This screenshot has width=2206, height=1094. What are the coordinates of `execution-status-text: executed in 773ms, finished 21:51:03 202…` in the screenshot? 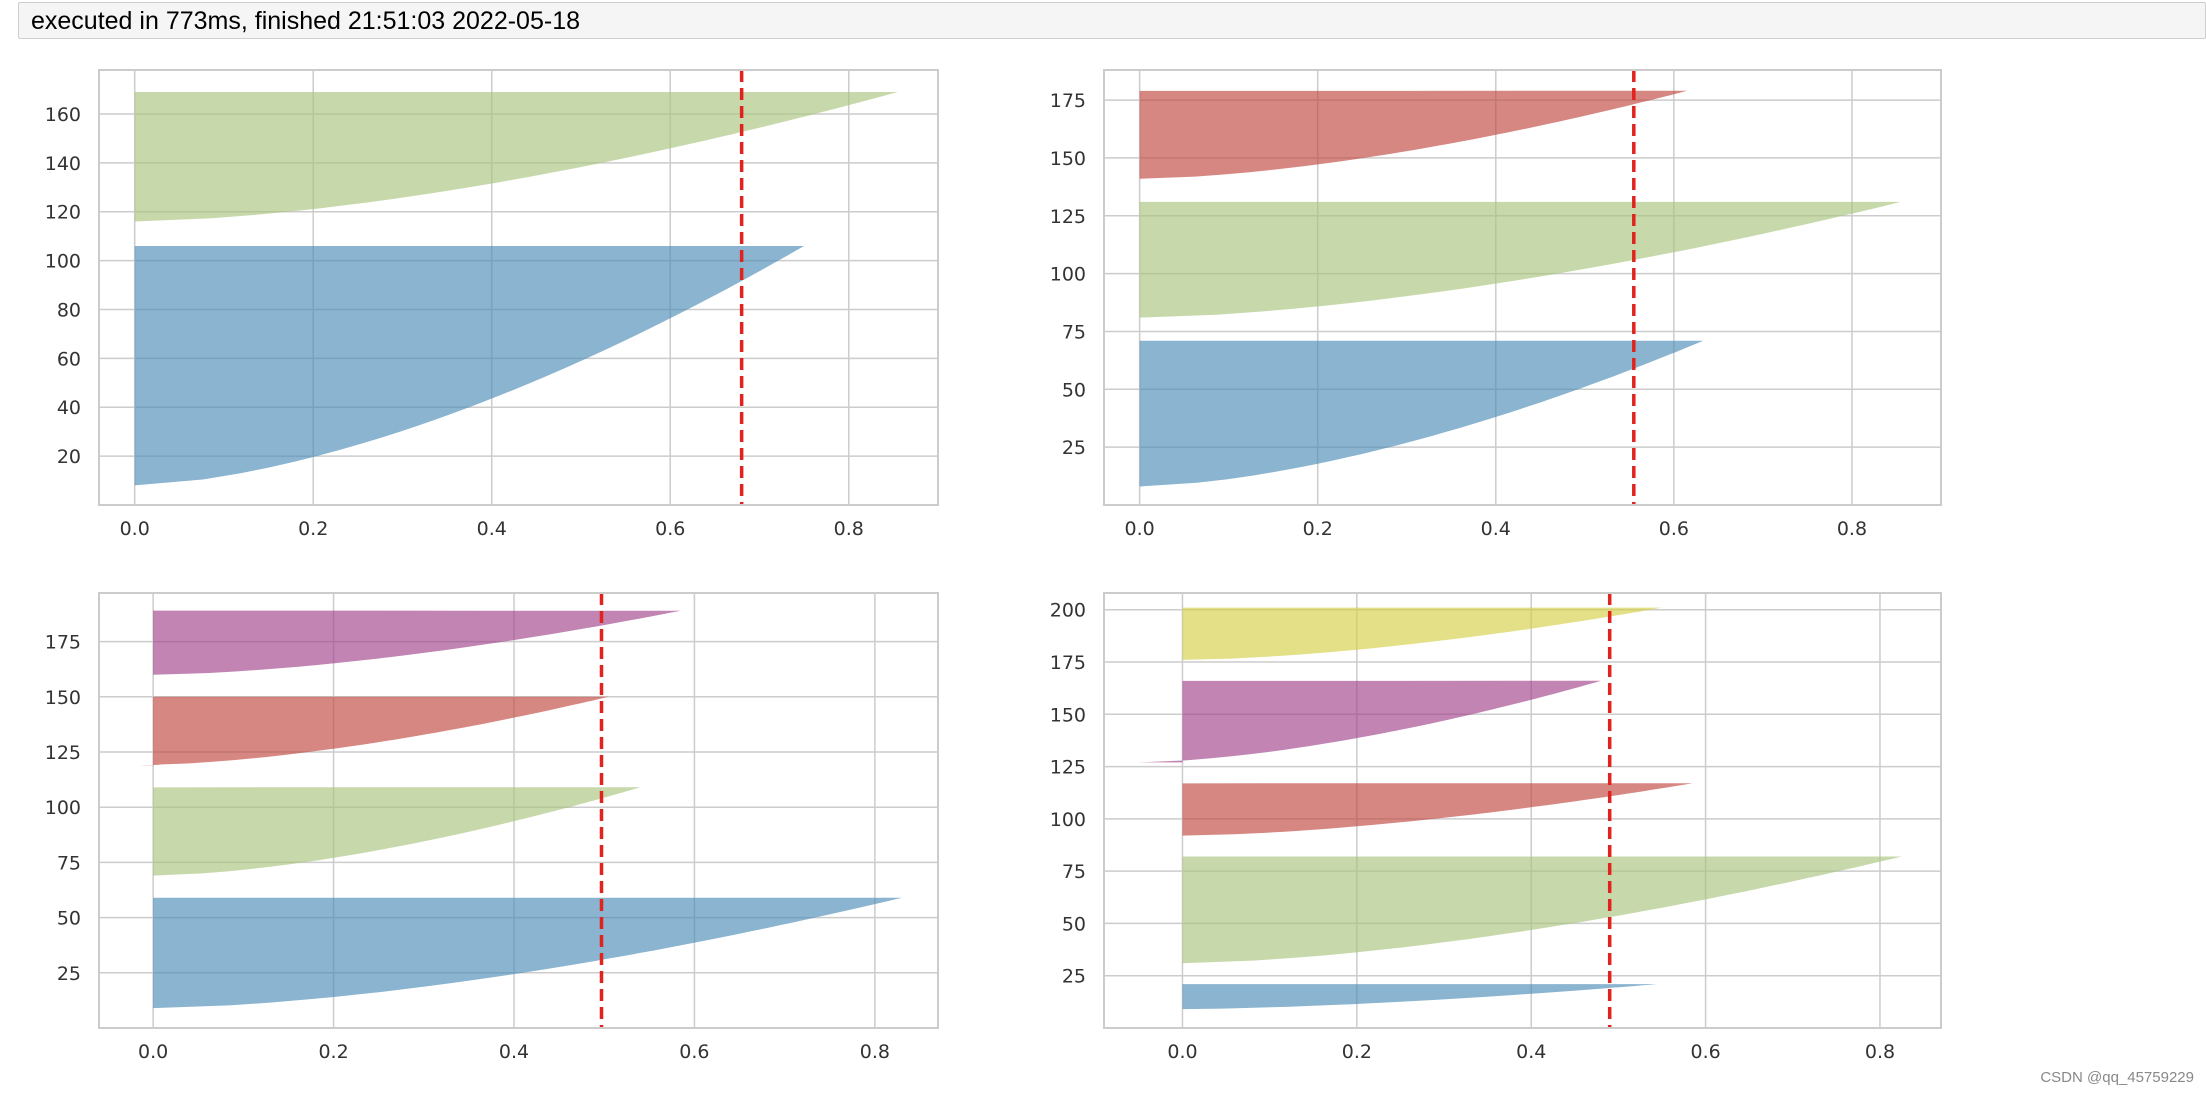 It's located at (305, 21).